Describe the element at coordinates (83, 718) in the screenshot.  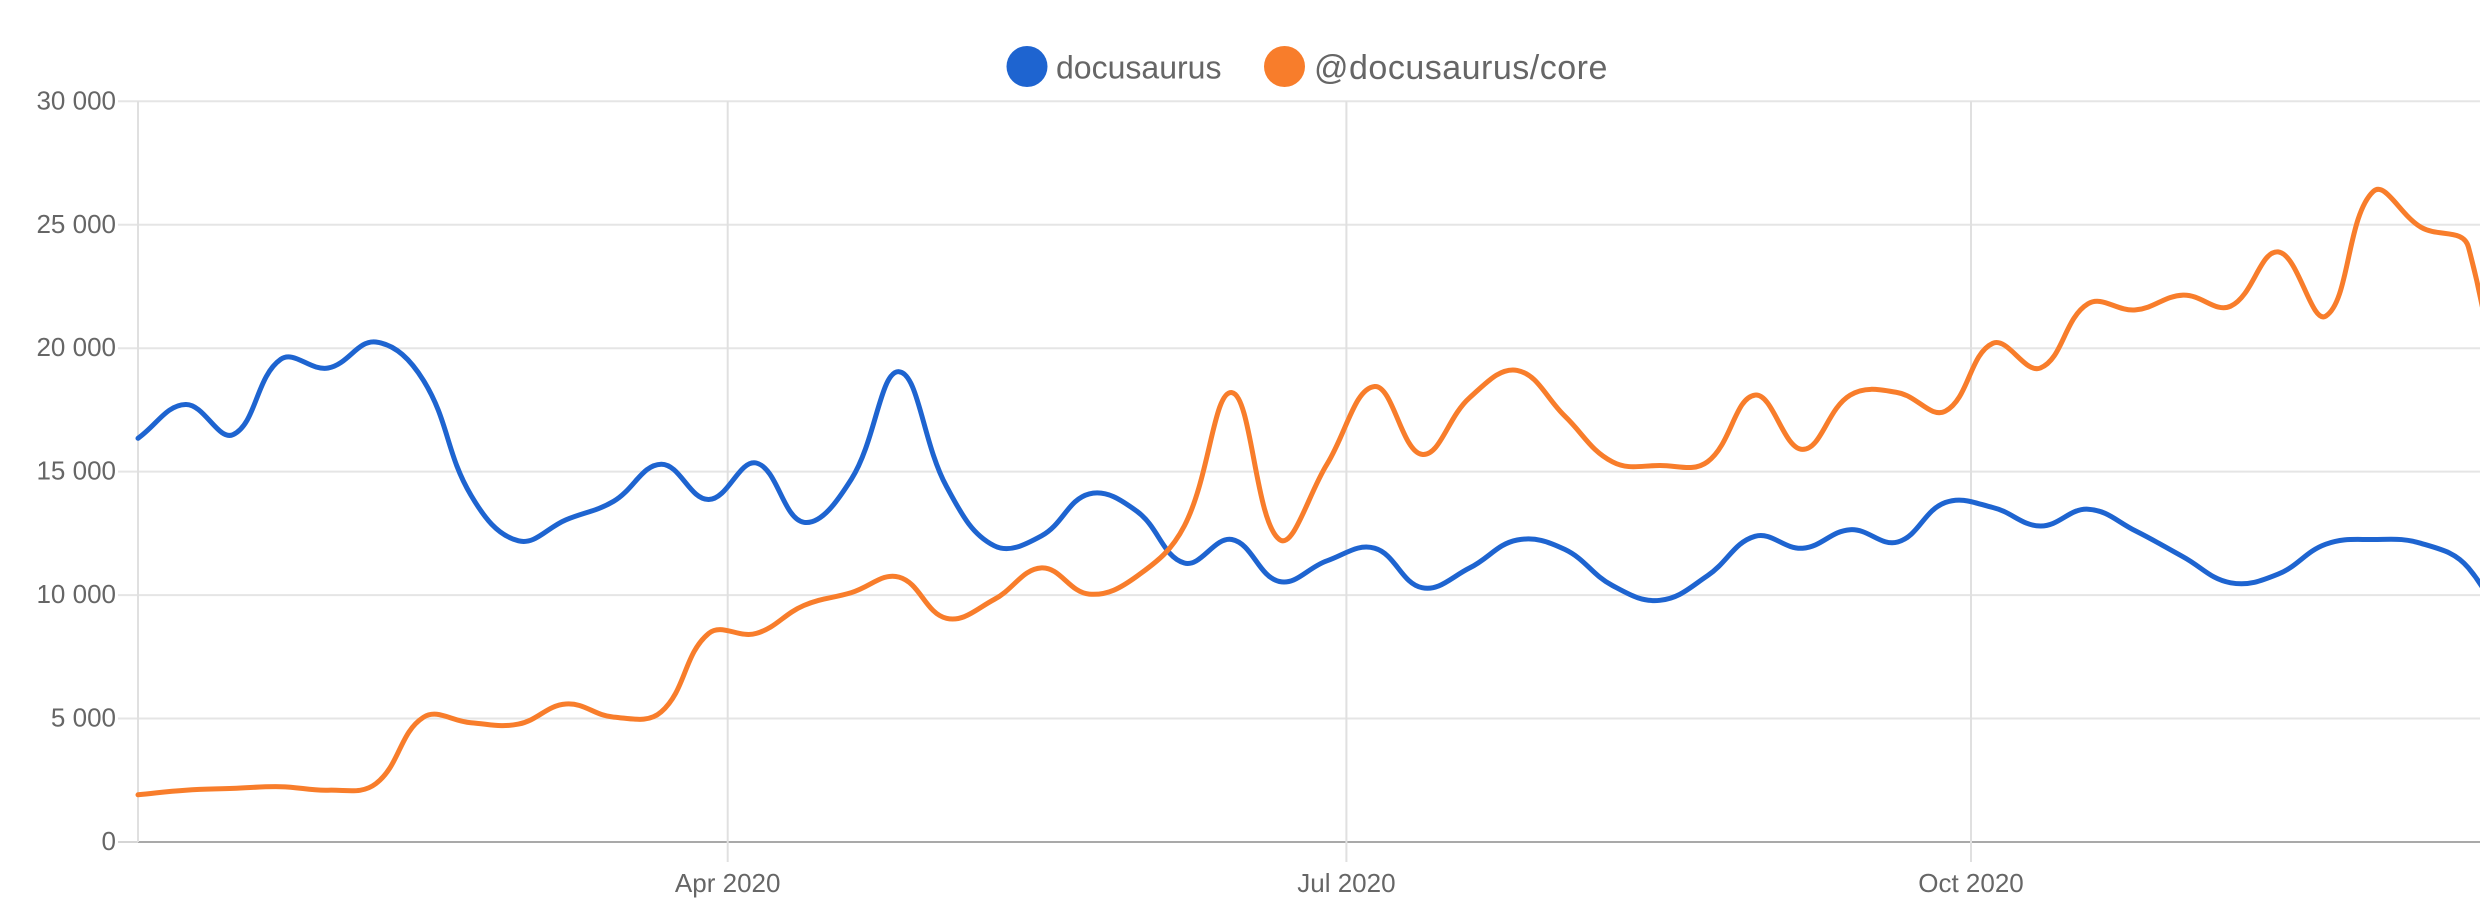
I see `svg-text: 5 000` at that location.